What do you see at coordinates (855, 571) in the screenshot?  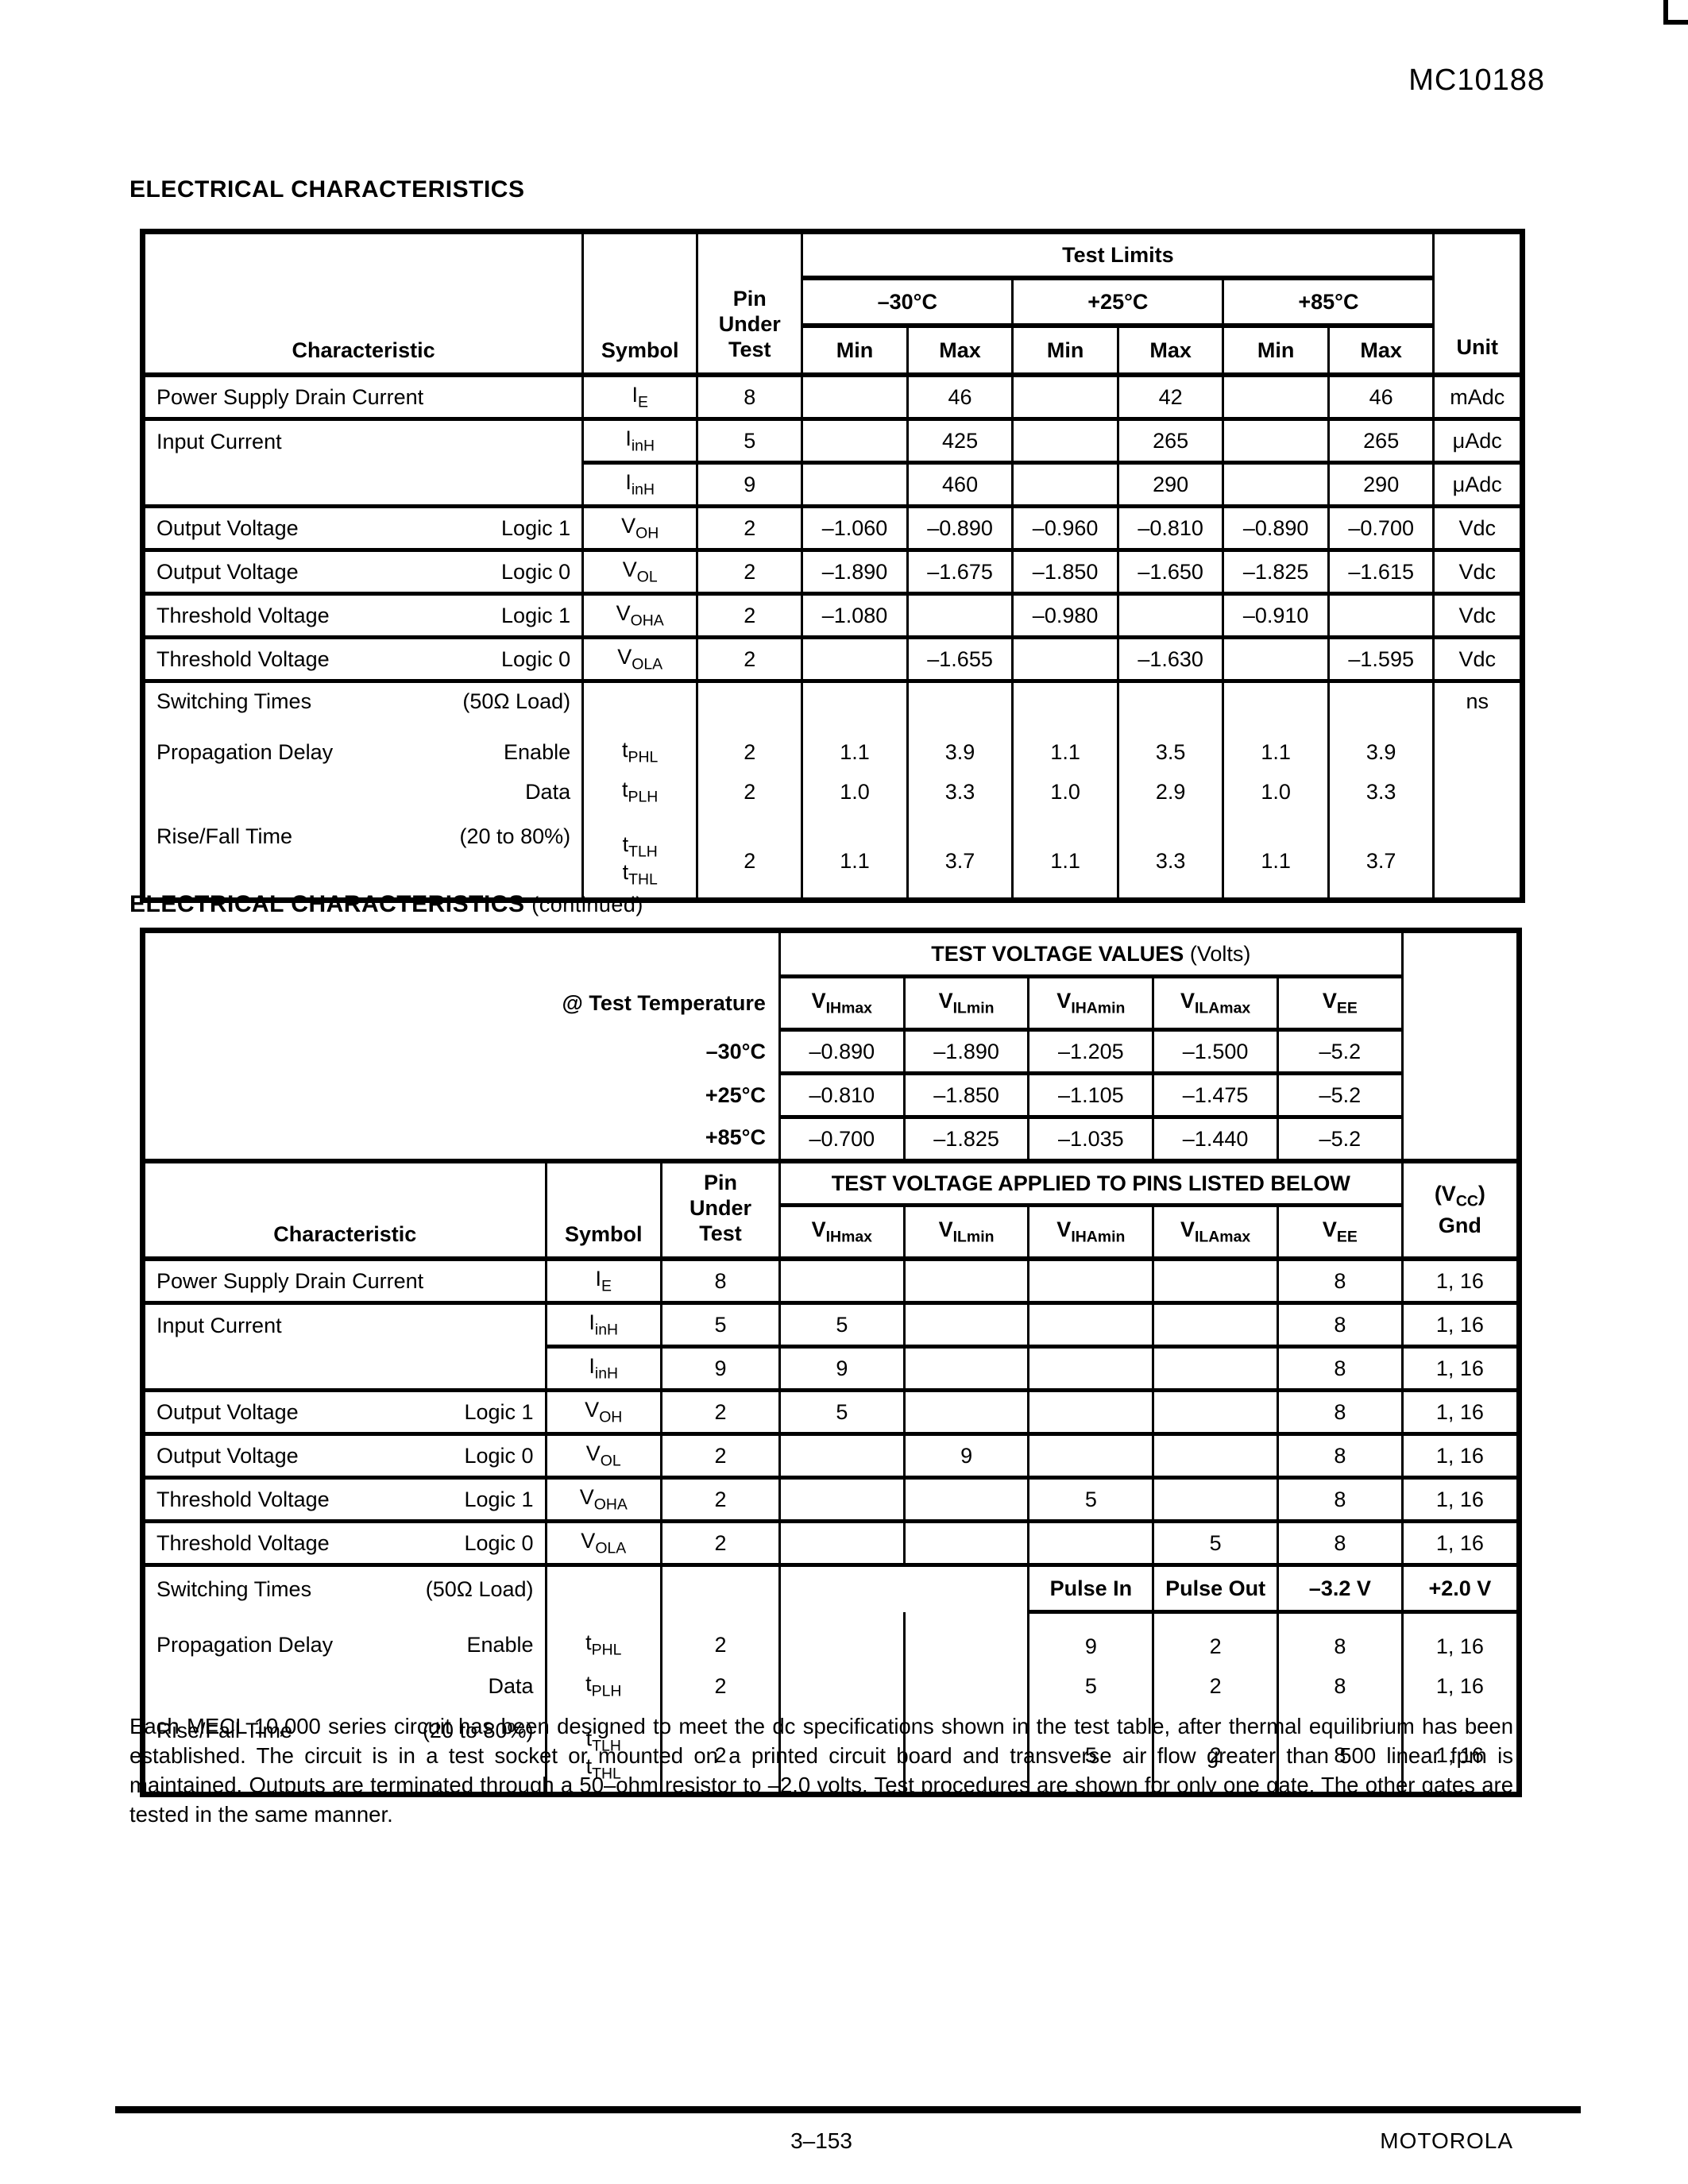 I see `cell-value: –1.890` at bounding box center [855, 571].